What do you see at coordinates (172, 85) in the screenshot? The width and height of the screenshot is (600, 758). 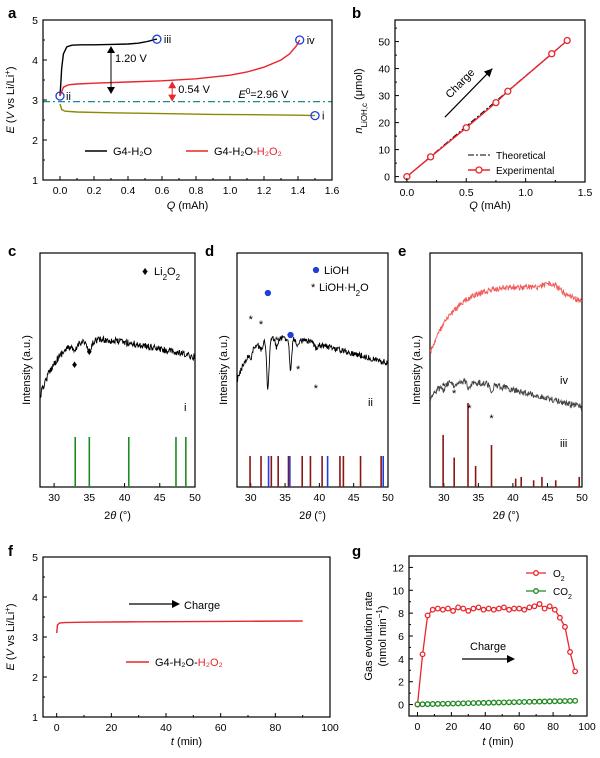 I see `panel-a-gap2-head-up` at bounding box center [172, 85].